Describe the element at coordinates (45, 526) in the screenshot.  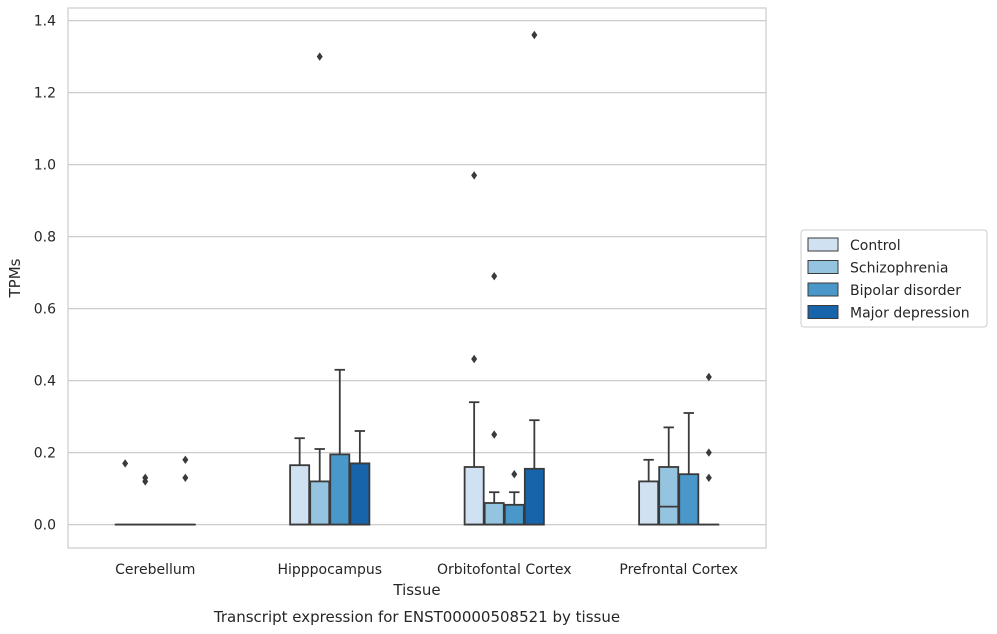
I see `y-tick-label: 0.0` at that location.